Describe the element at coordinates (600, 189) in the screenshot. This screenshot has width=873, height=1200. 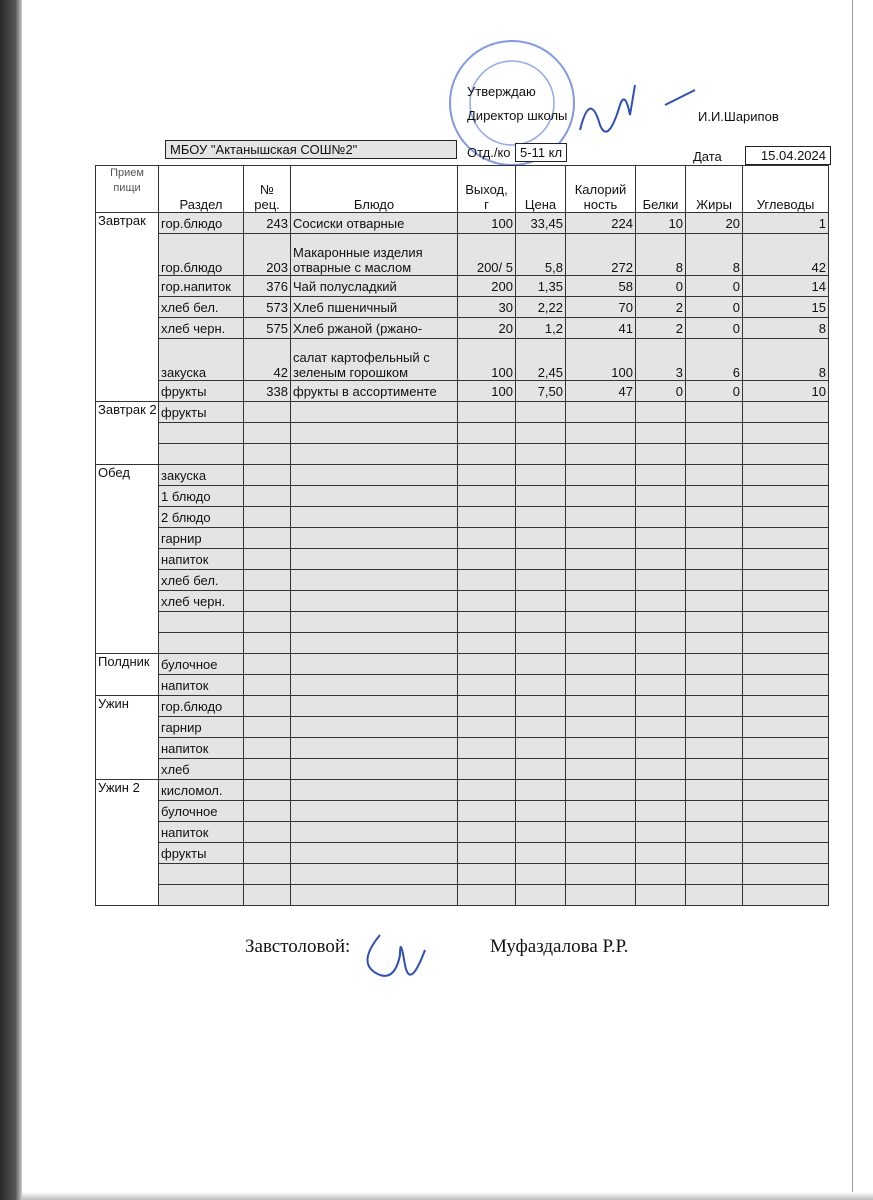
I see `column-header: Калорий ность` at that location.